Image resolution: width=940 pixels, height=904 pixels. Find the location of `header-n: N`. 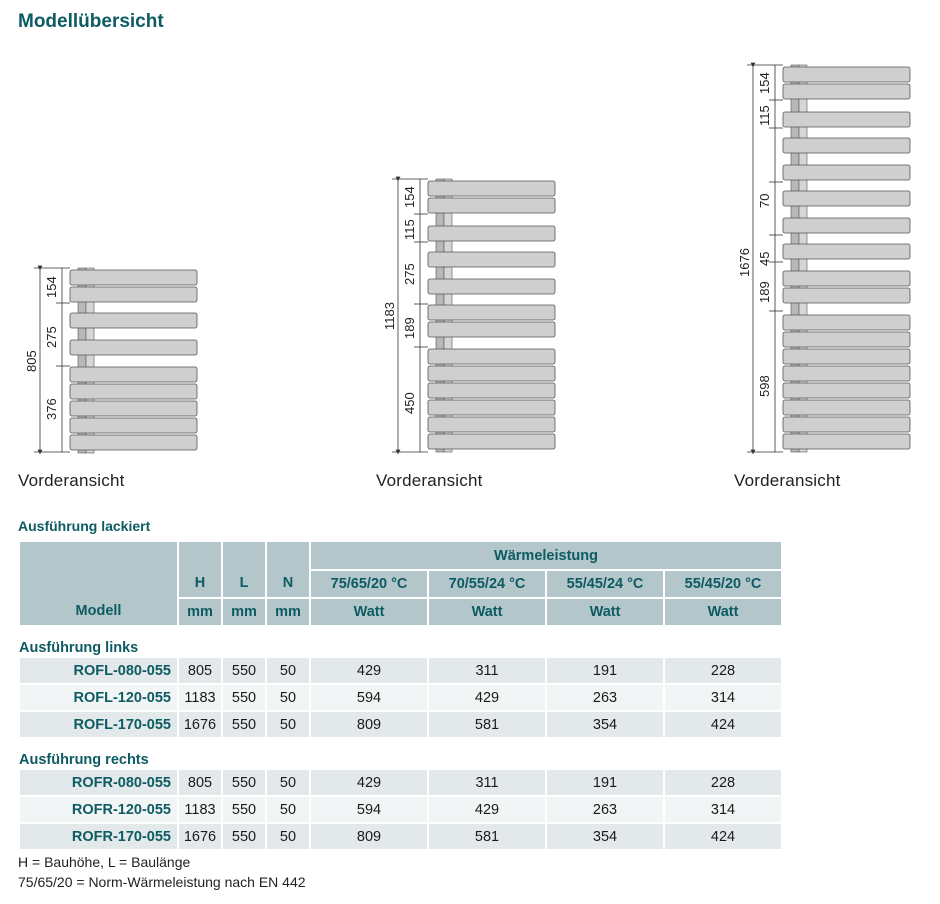

header-n: N is located at coordinates (288, 569).